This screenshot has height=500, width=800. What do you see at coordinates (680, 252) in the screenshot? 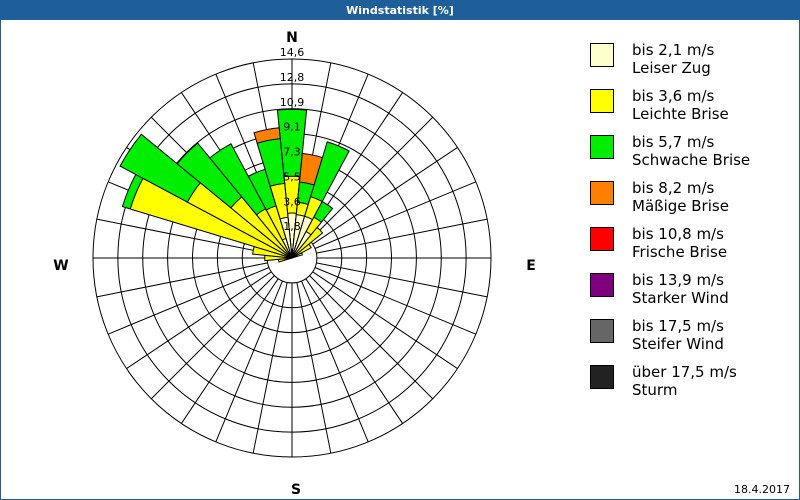
I see `legend-description: Frische Brise` at bounding box center [680, 252].